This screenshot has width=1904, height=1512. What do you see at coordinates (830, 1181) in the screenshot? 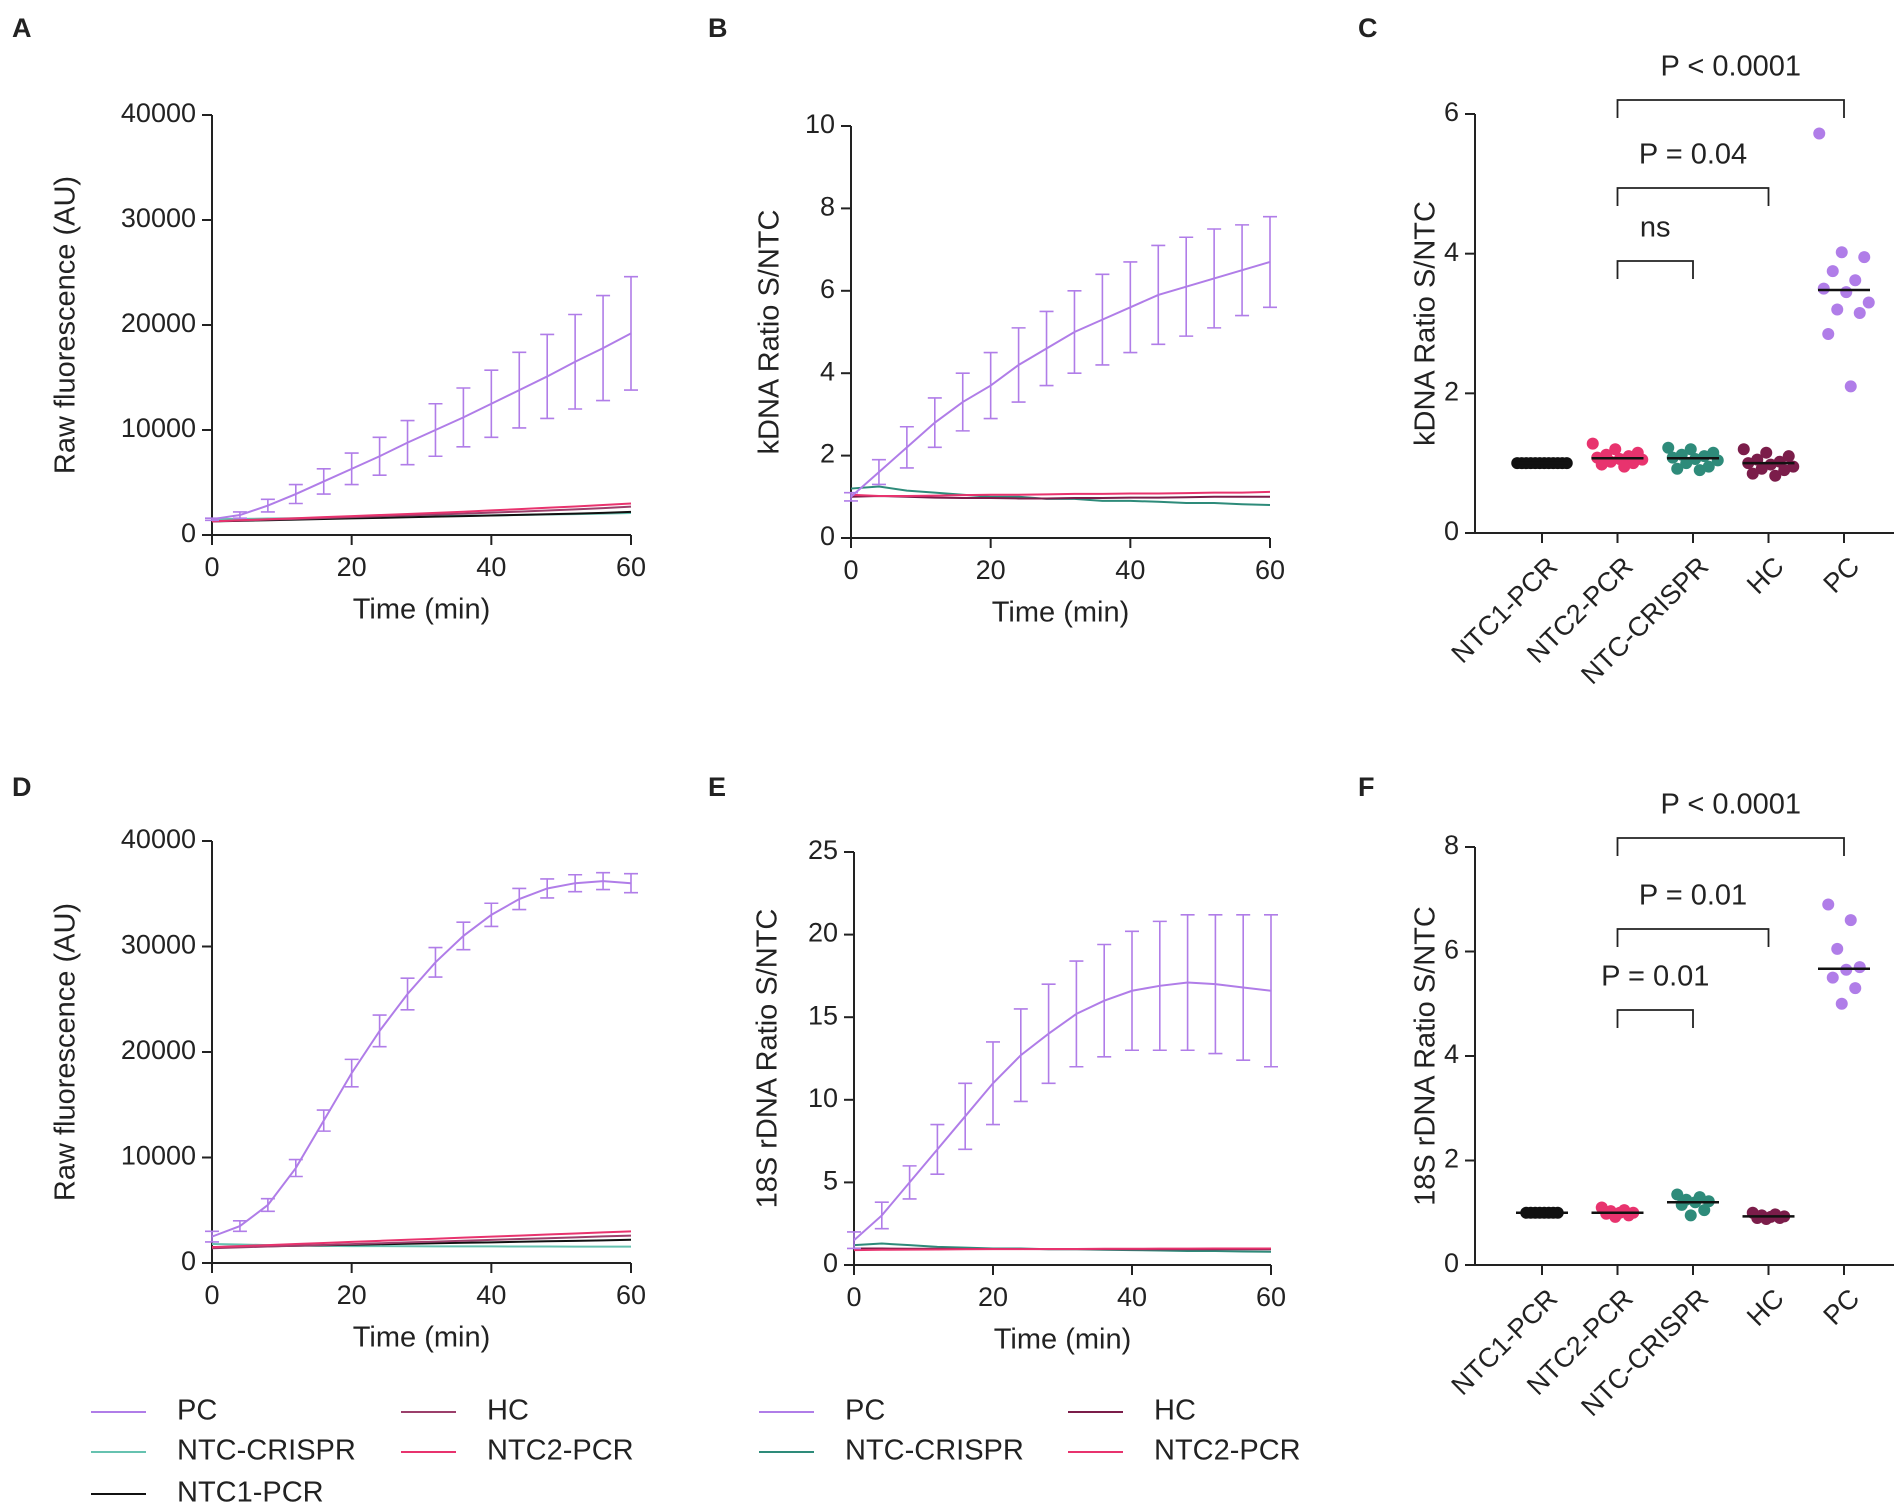
I see `y-tick-label: 5` at bounding box center [830, 1181].